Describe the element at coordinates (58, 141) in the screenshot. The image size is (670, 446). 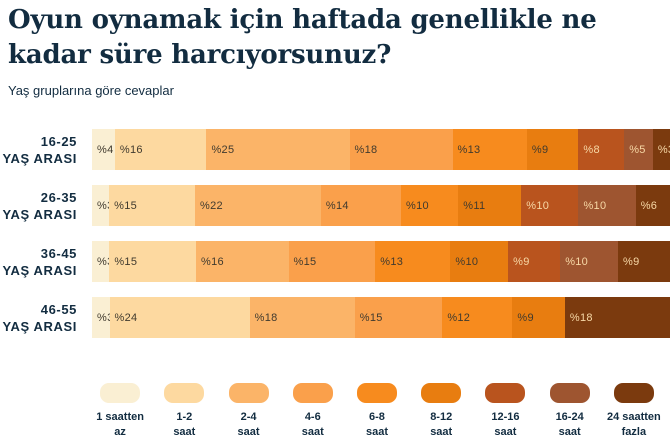
I see `age-range-text: 16-25` at that location.